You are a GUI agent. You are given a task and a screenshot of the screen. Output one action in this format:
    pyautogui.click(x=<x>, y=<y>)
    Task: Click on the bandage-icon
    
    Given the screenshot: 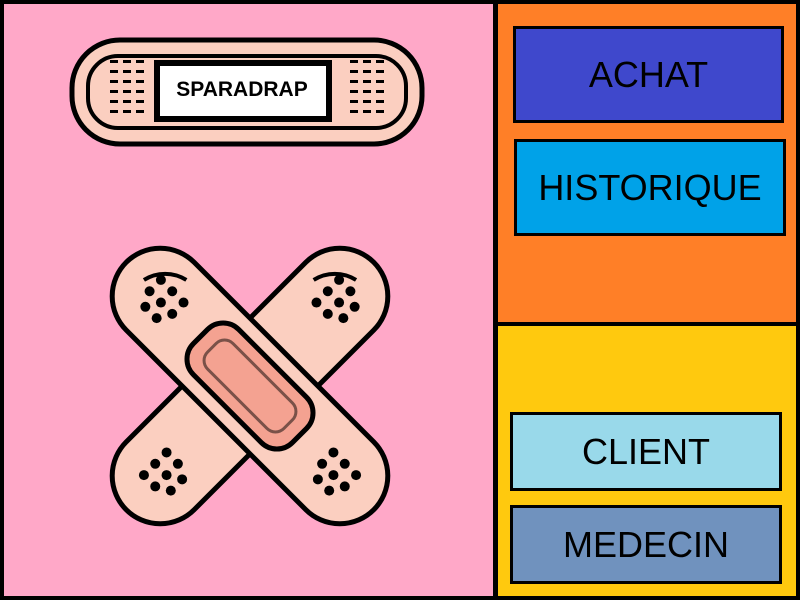 What is the action you would take?
    pyautogui.click(x=247, y=92)
    